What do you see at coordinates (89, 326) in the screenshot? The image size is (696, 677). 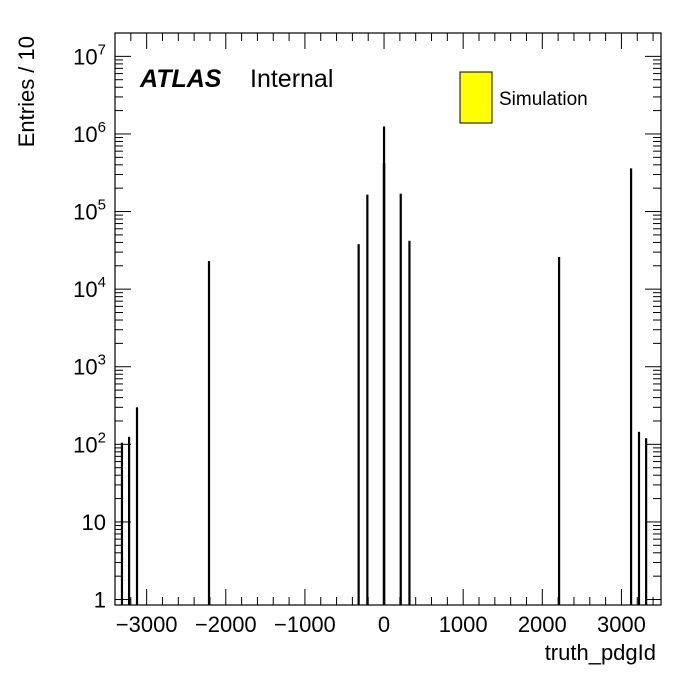 I see `y-tick-labels: 1 10 10² 10³ 10⁴ 10⁵ 10⁶ 10⁷` at bounding box center [89, 326].